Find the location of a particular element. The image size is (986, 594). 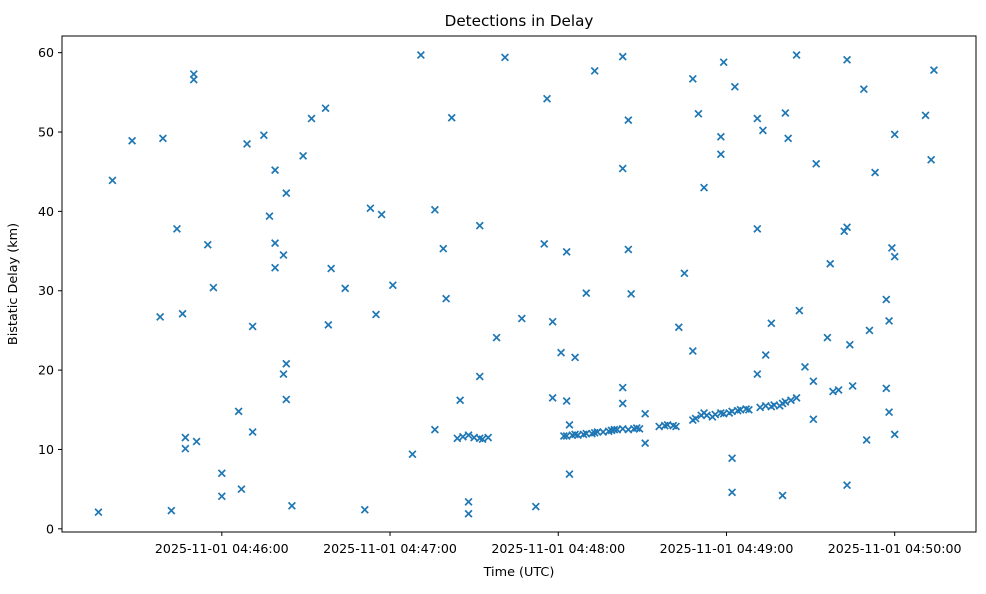

x-axis-label: Time (UTC) is located at coordinates (519, 572).